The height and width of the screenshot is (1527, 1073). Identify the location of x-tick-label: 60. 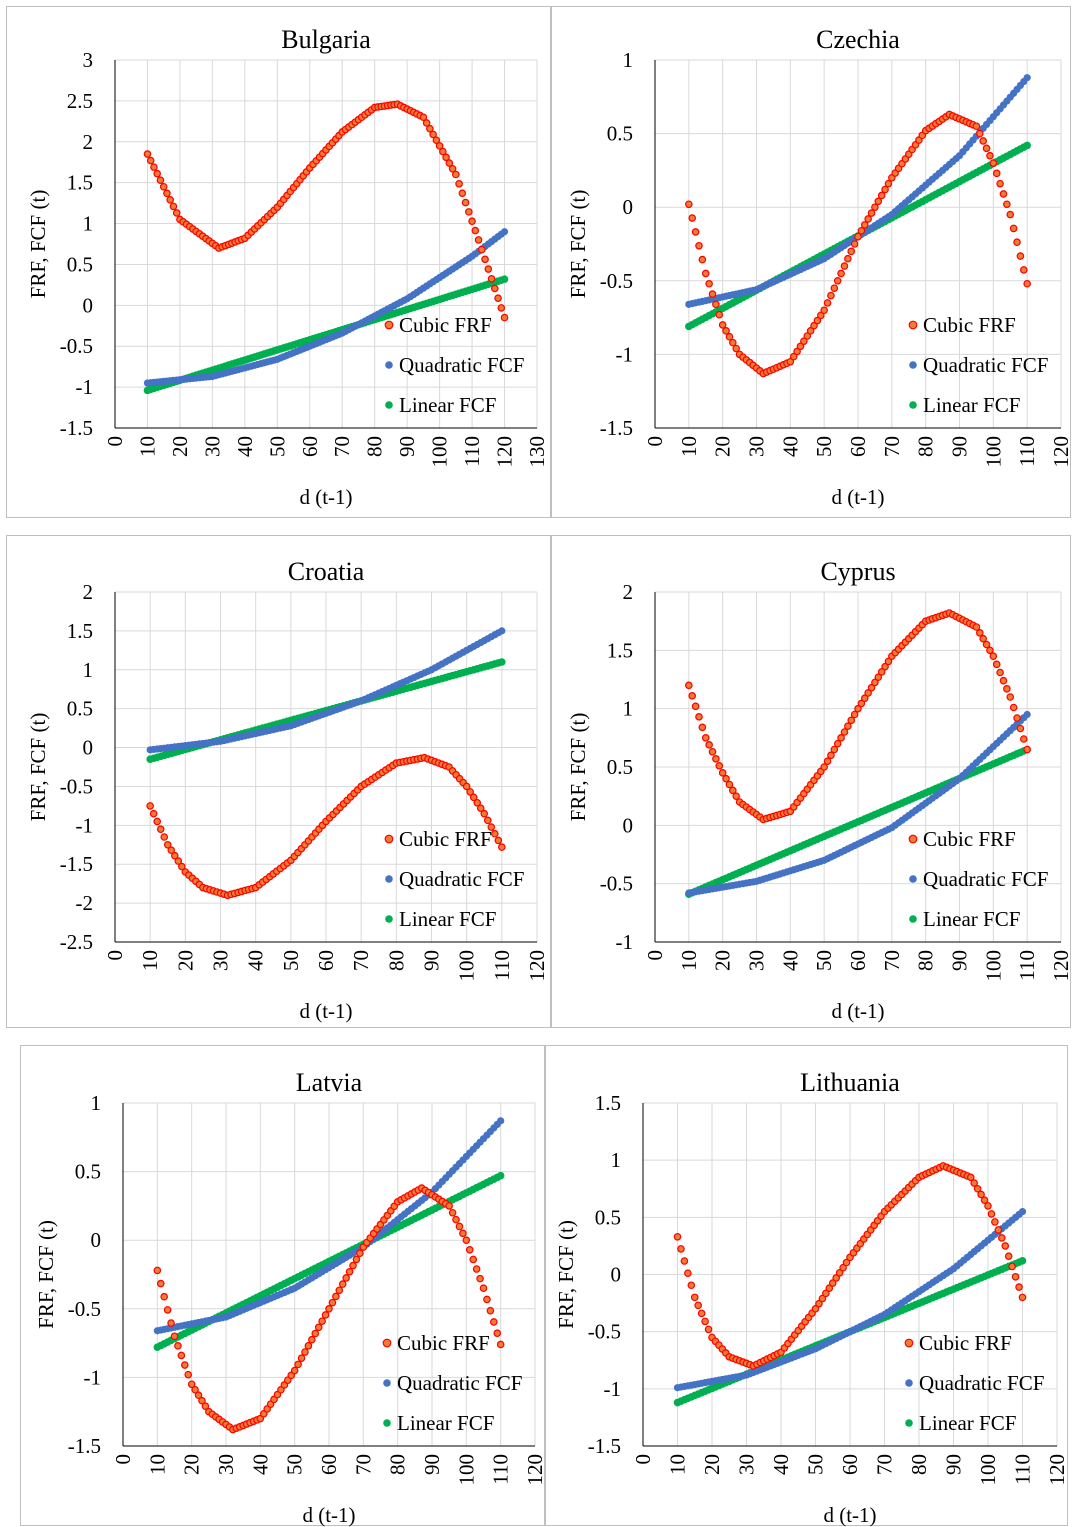
(850, 1464).